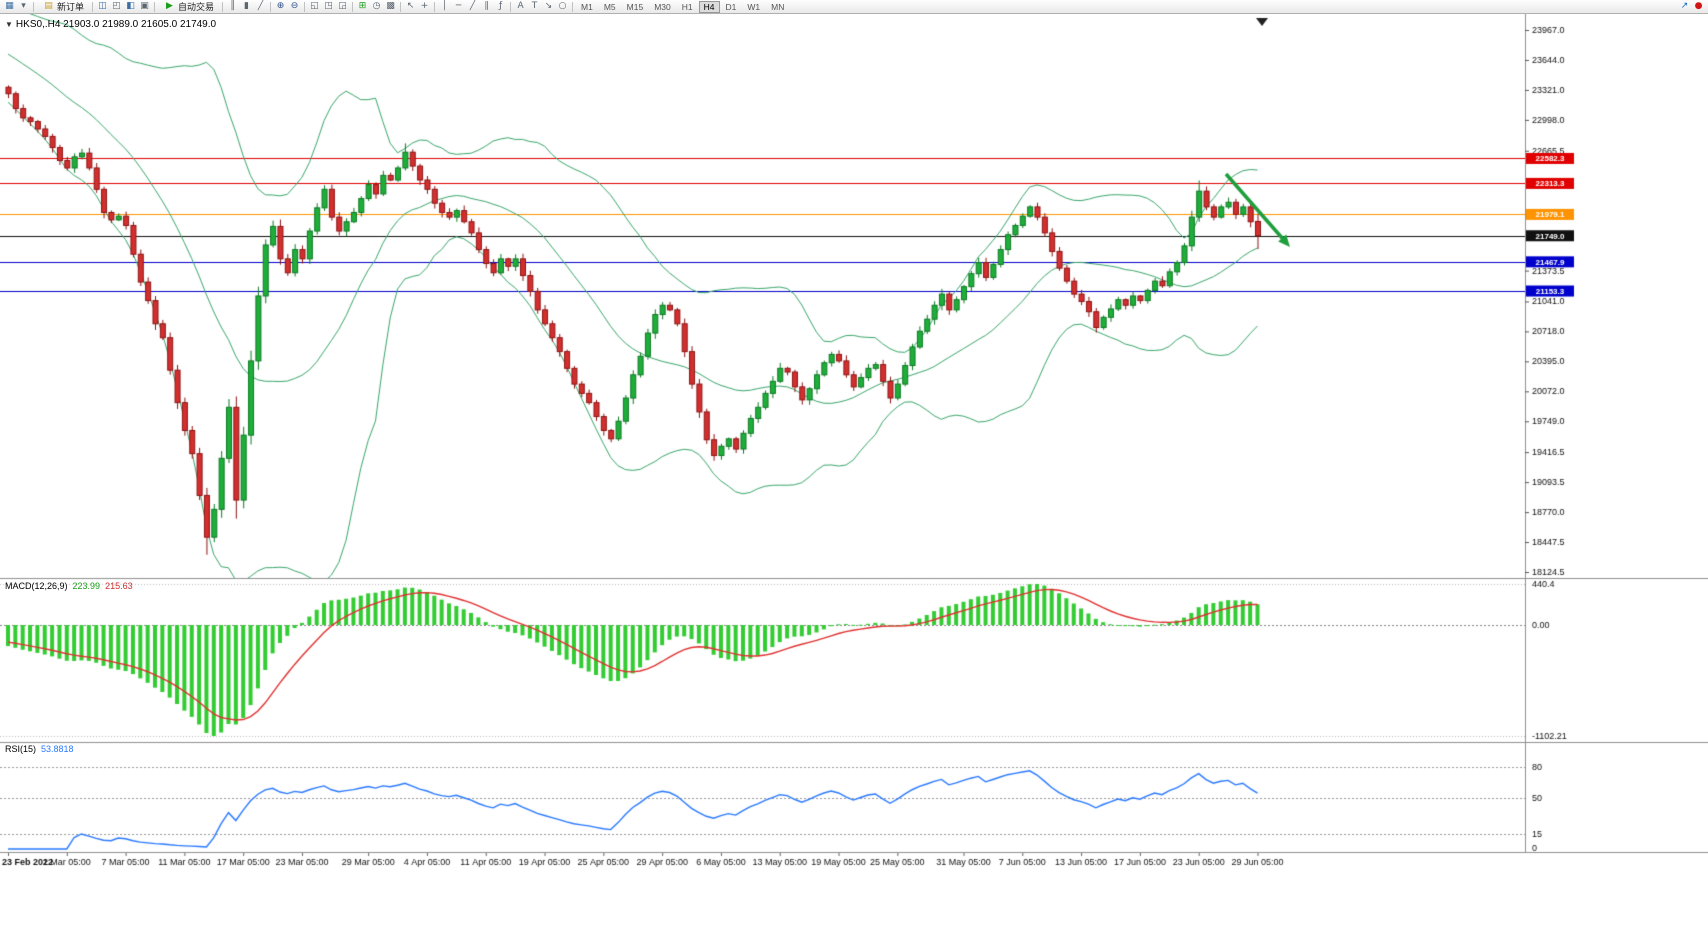 The image size is (1708, 940). I want to click on periods-icon: ◷, so click(376, 6).